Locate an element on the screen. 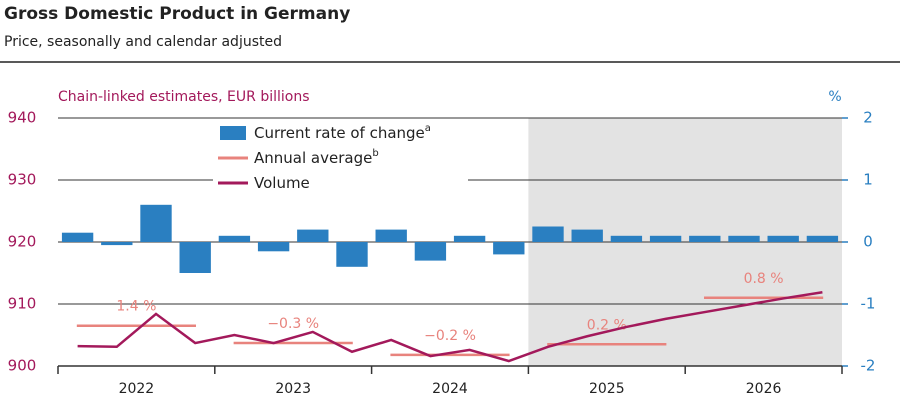 Image resolution: width=900 pixels, height=404 pixels. x-tick-label: 2022 is located at coordinates (137, 389).